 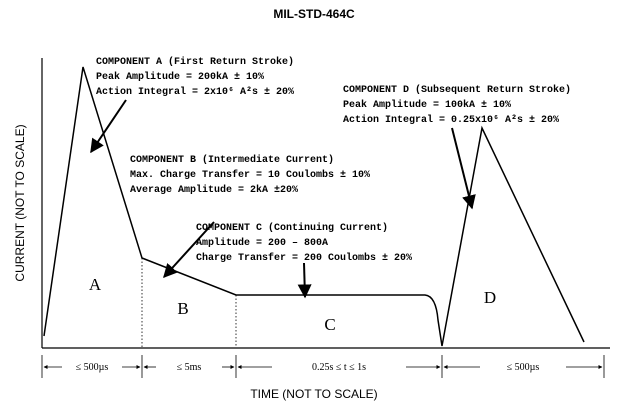 What do you see at coordinates (451, 120) in the screenshot?
I see `annotation-line: Action Integral = 0.25x10⁶ A²s ± 20%` at bounding box center [451, 120].